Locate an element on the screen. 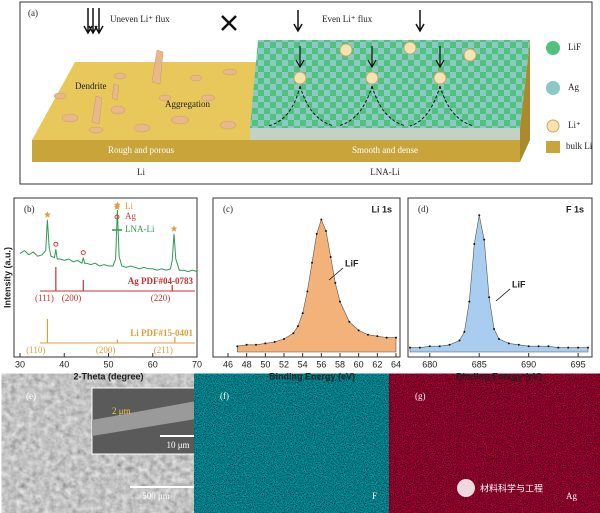 This screenshot has height=513, width=600. x-tick-label: 680 is located at coordinates (429, 364).